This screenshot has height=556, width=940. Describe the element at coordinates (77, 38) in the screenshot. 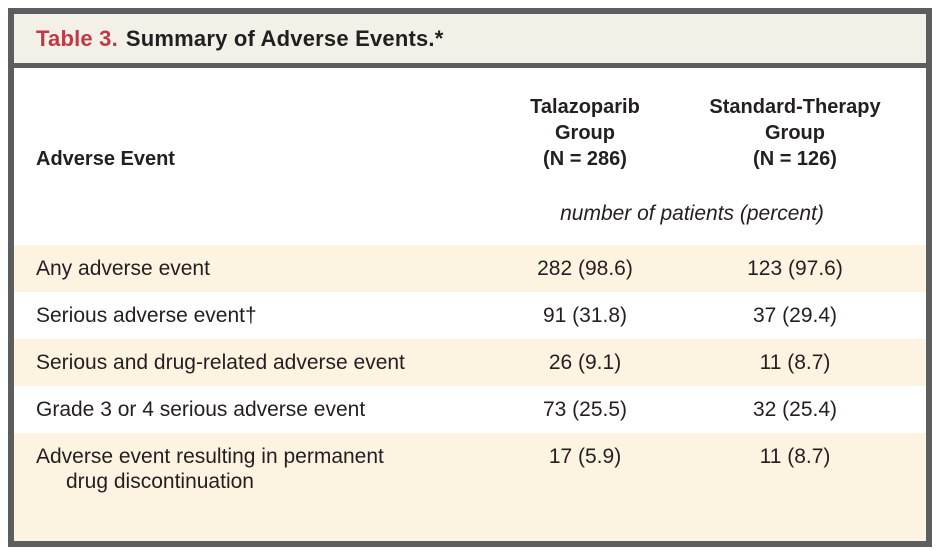

I see `table-number-label: Table 3.` at that location.